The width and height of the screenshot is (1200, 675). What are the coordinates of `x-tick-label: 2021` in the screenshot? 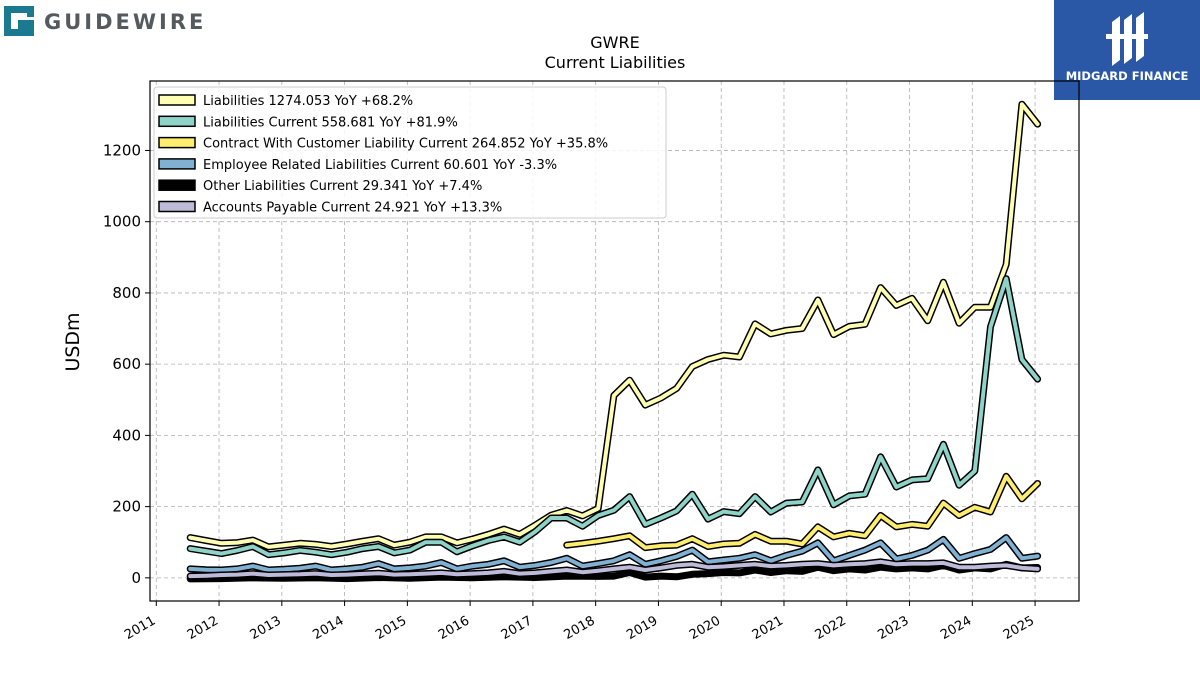 It's located at (768, 628).